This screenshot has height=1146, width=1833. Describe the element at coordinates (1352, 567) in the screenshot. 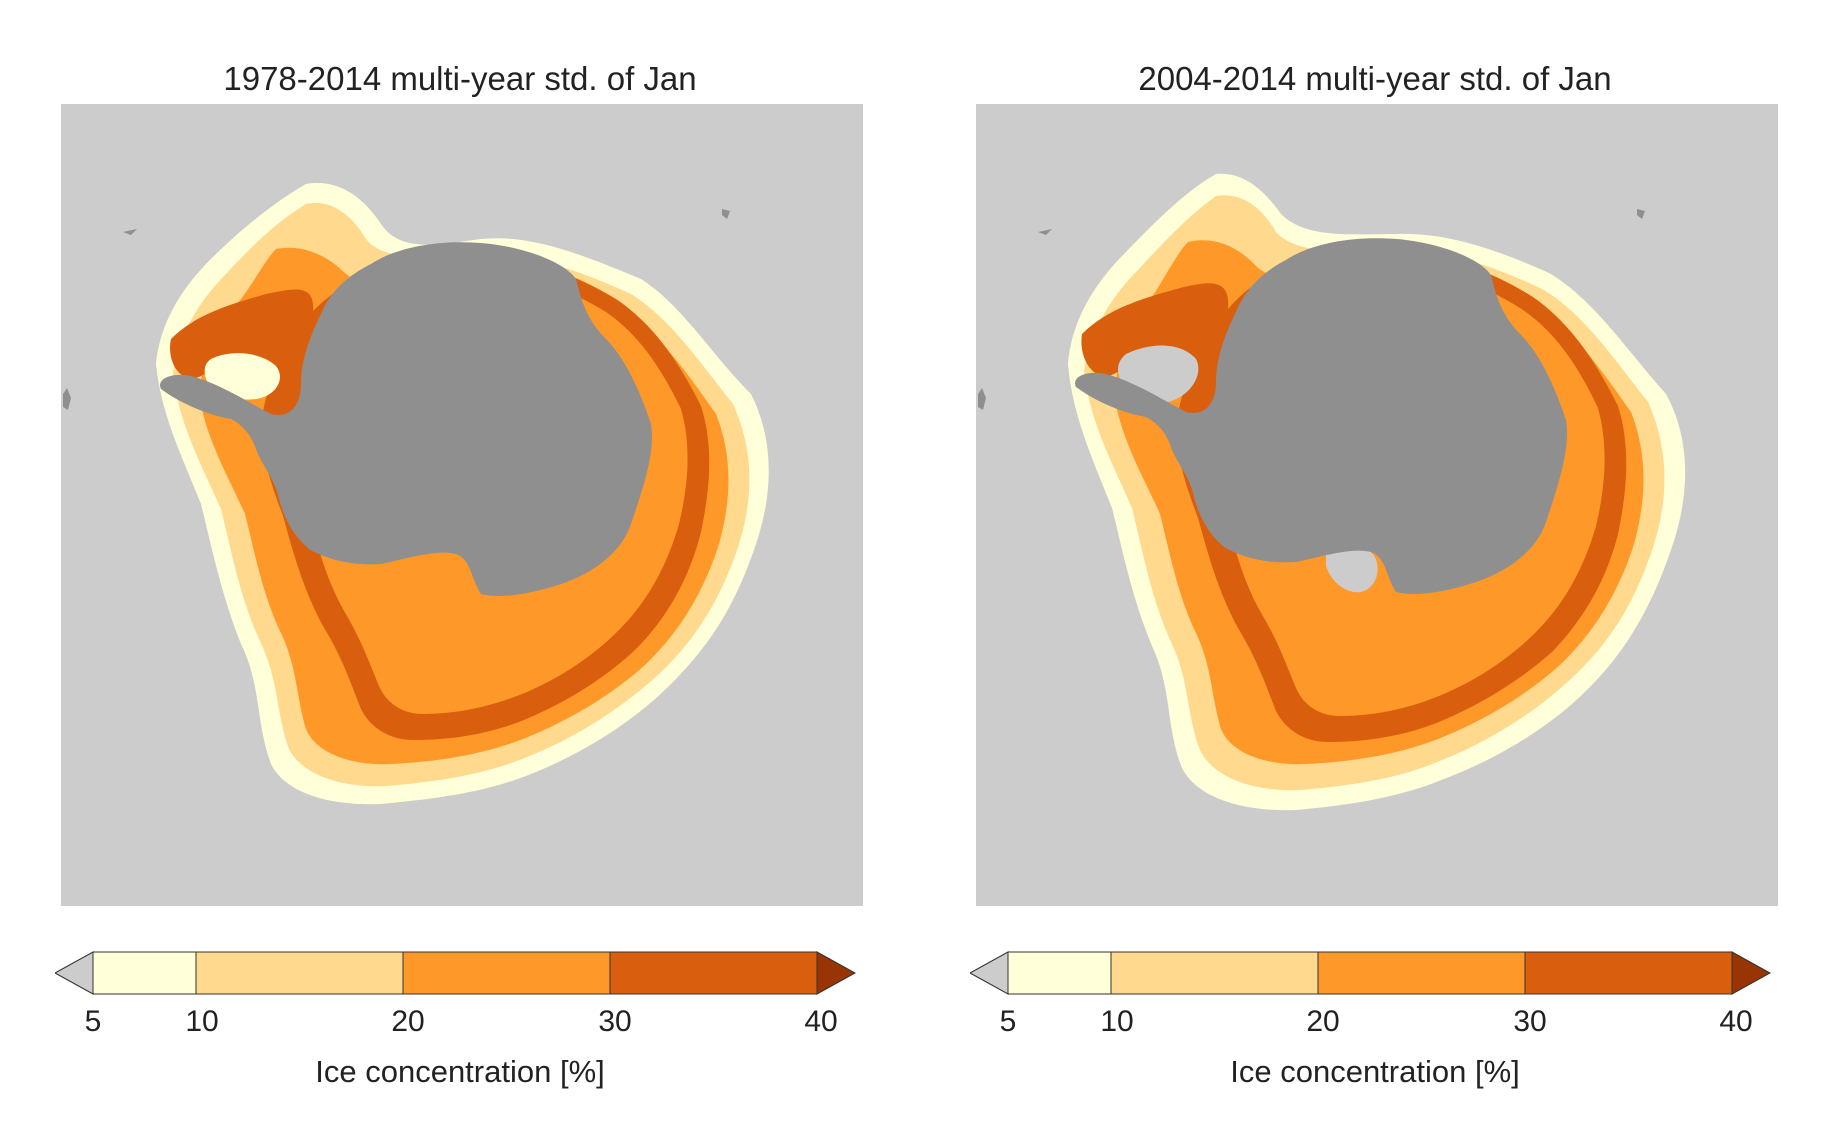

I see `open-water-pocket-ross` at that location.